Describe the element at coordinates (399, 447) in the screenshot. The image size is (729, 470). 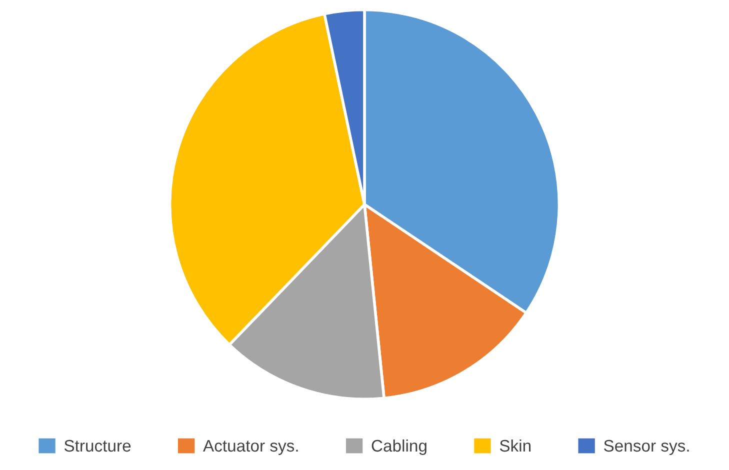
I see `legend-label: Cabling` at that location.